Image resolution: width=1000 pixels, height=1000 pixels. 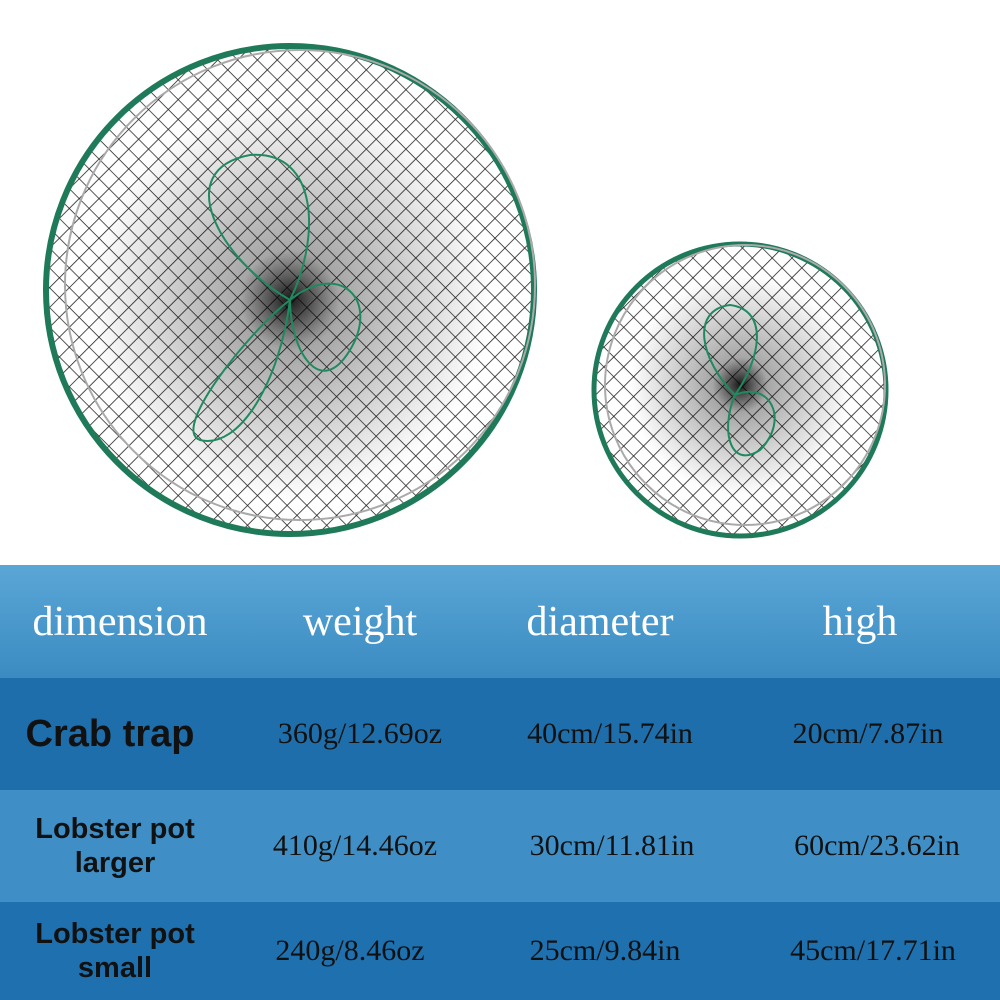 I want to click on table-cell: 45cm/17.71in, so click(x=873, y=950).